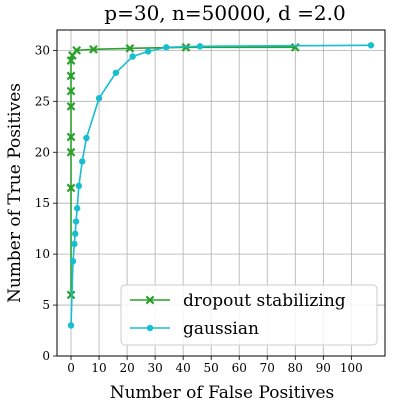 The image size is (400, 404). I want to click on x-tick-label: 60, so click(239, 368).